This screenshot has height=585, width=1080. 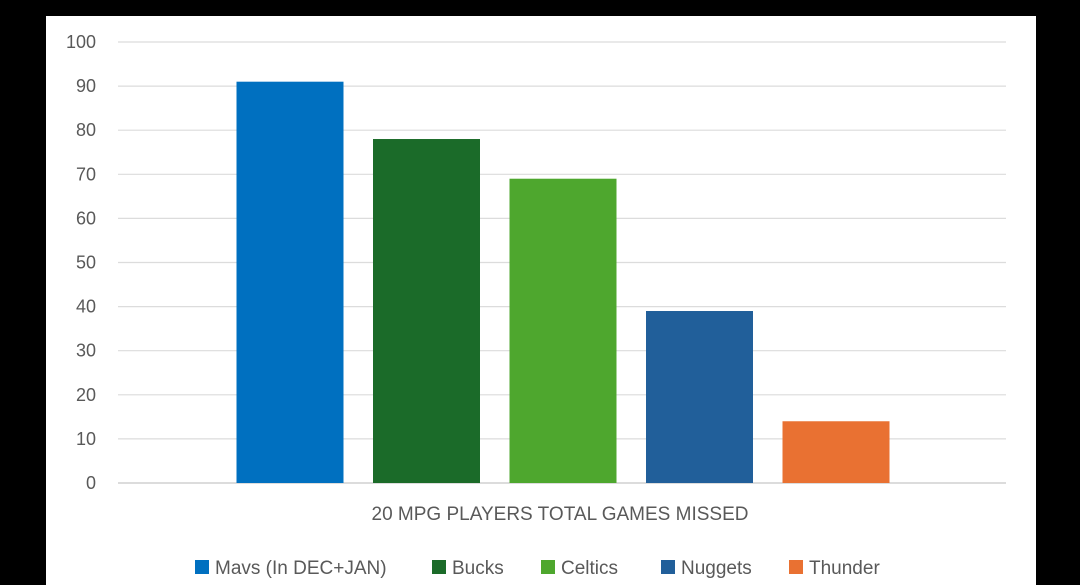 What do you see at coordinates (290, 282) in the screenshot?
I see `bar-mavs` at bounding box center [290, 282].